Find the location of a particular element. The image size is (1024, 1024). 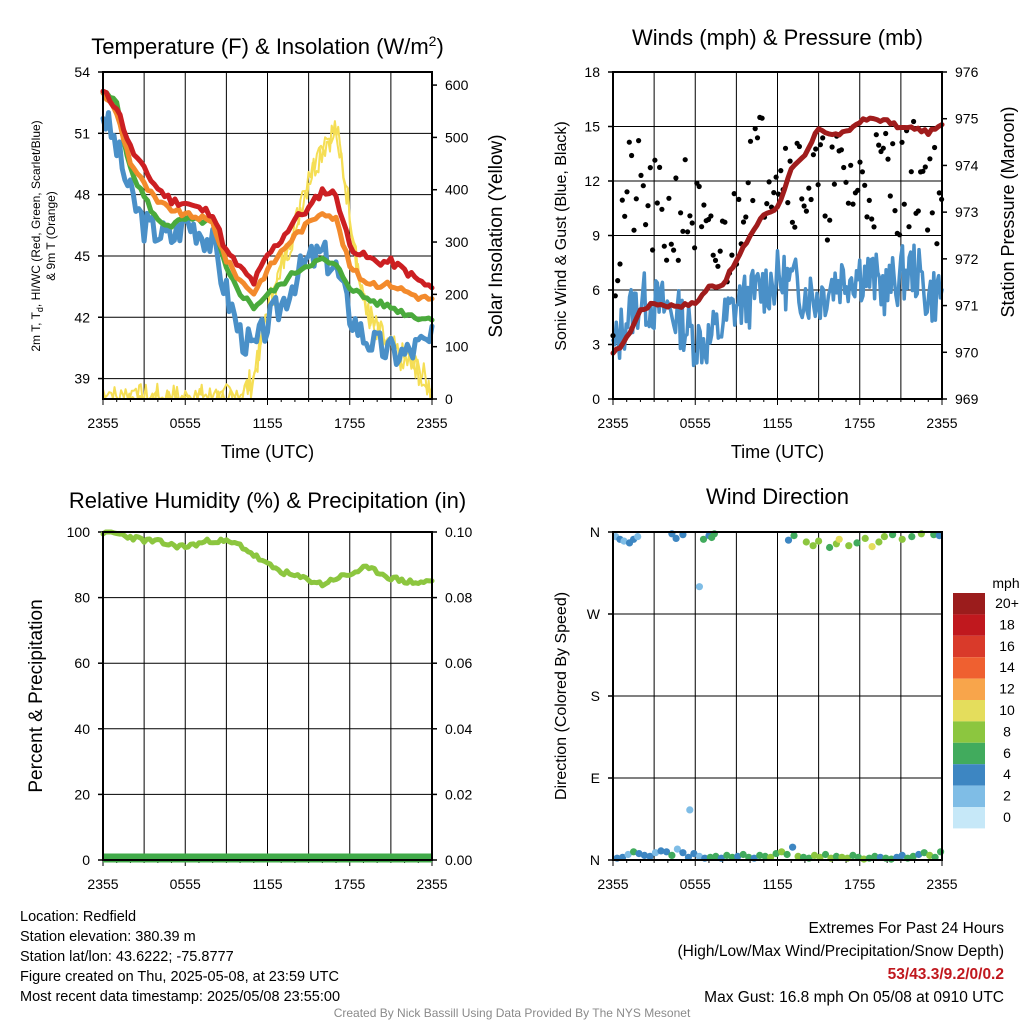

y-tick-label: 42 is located at coordinates (82, 317).